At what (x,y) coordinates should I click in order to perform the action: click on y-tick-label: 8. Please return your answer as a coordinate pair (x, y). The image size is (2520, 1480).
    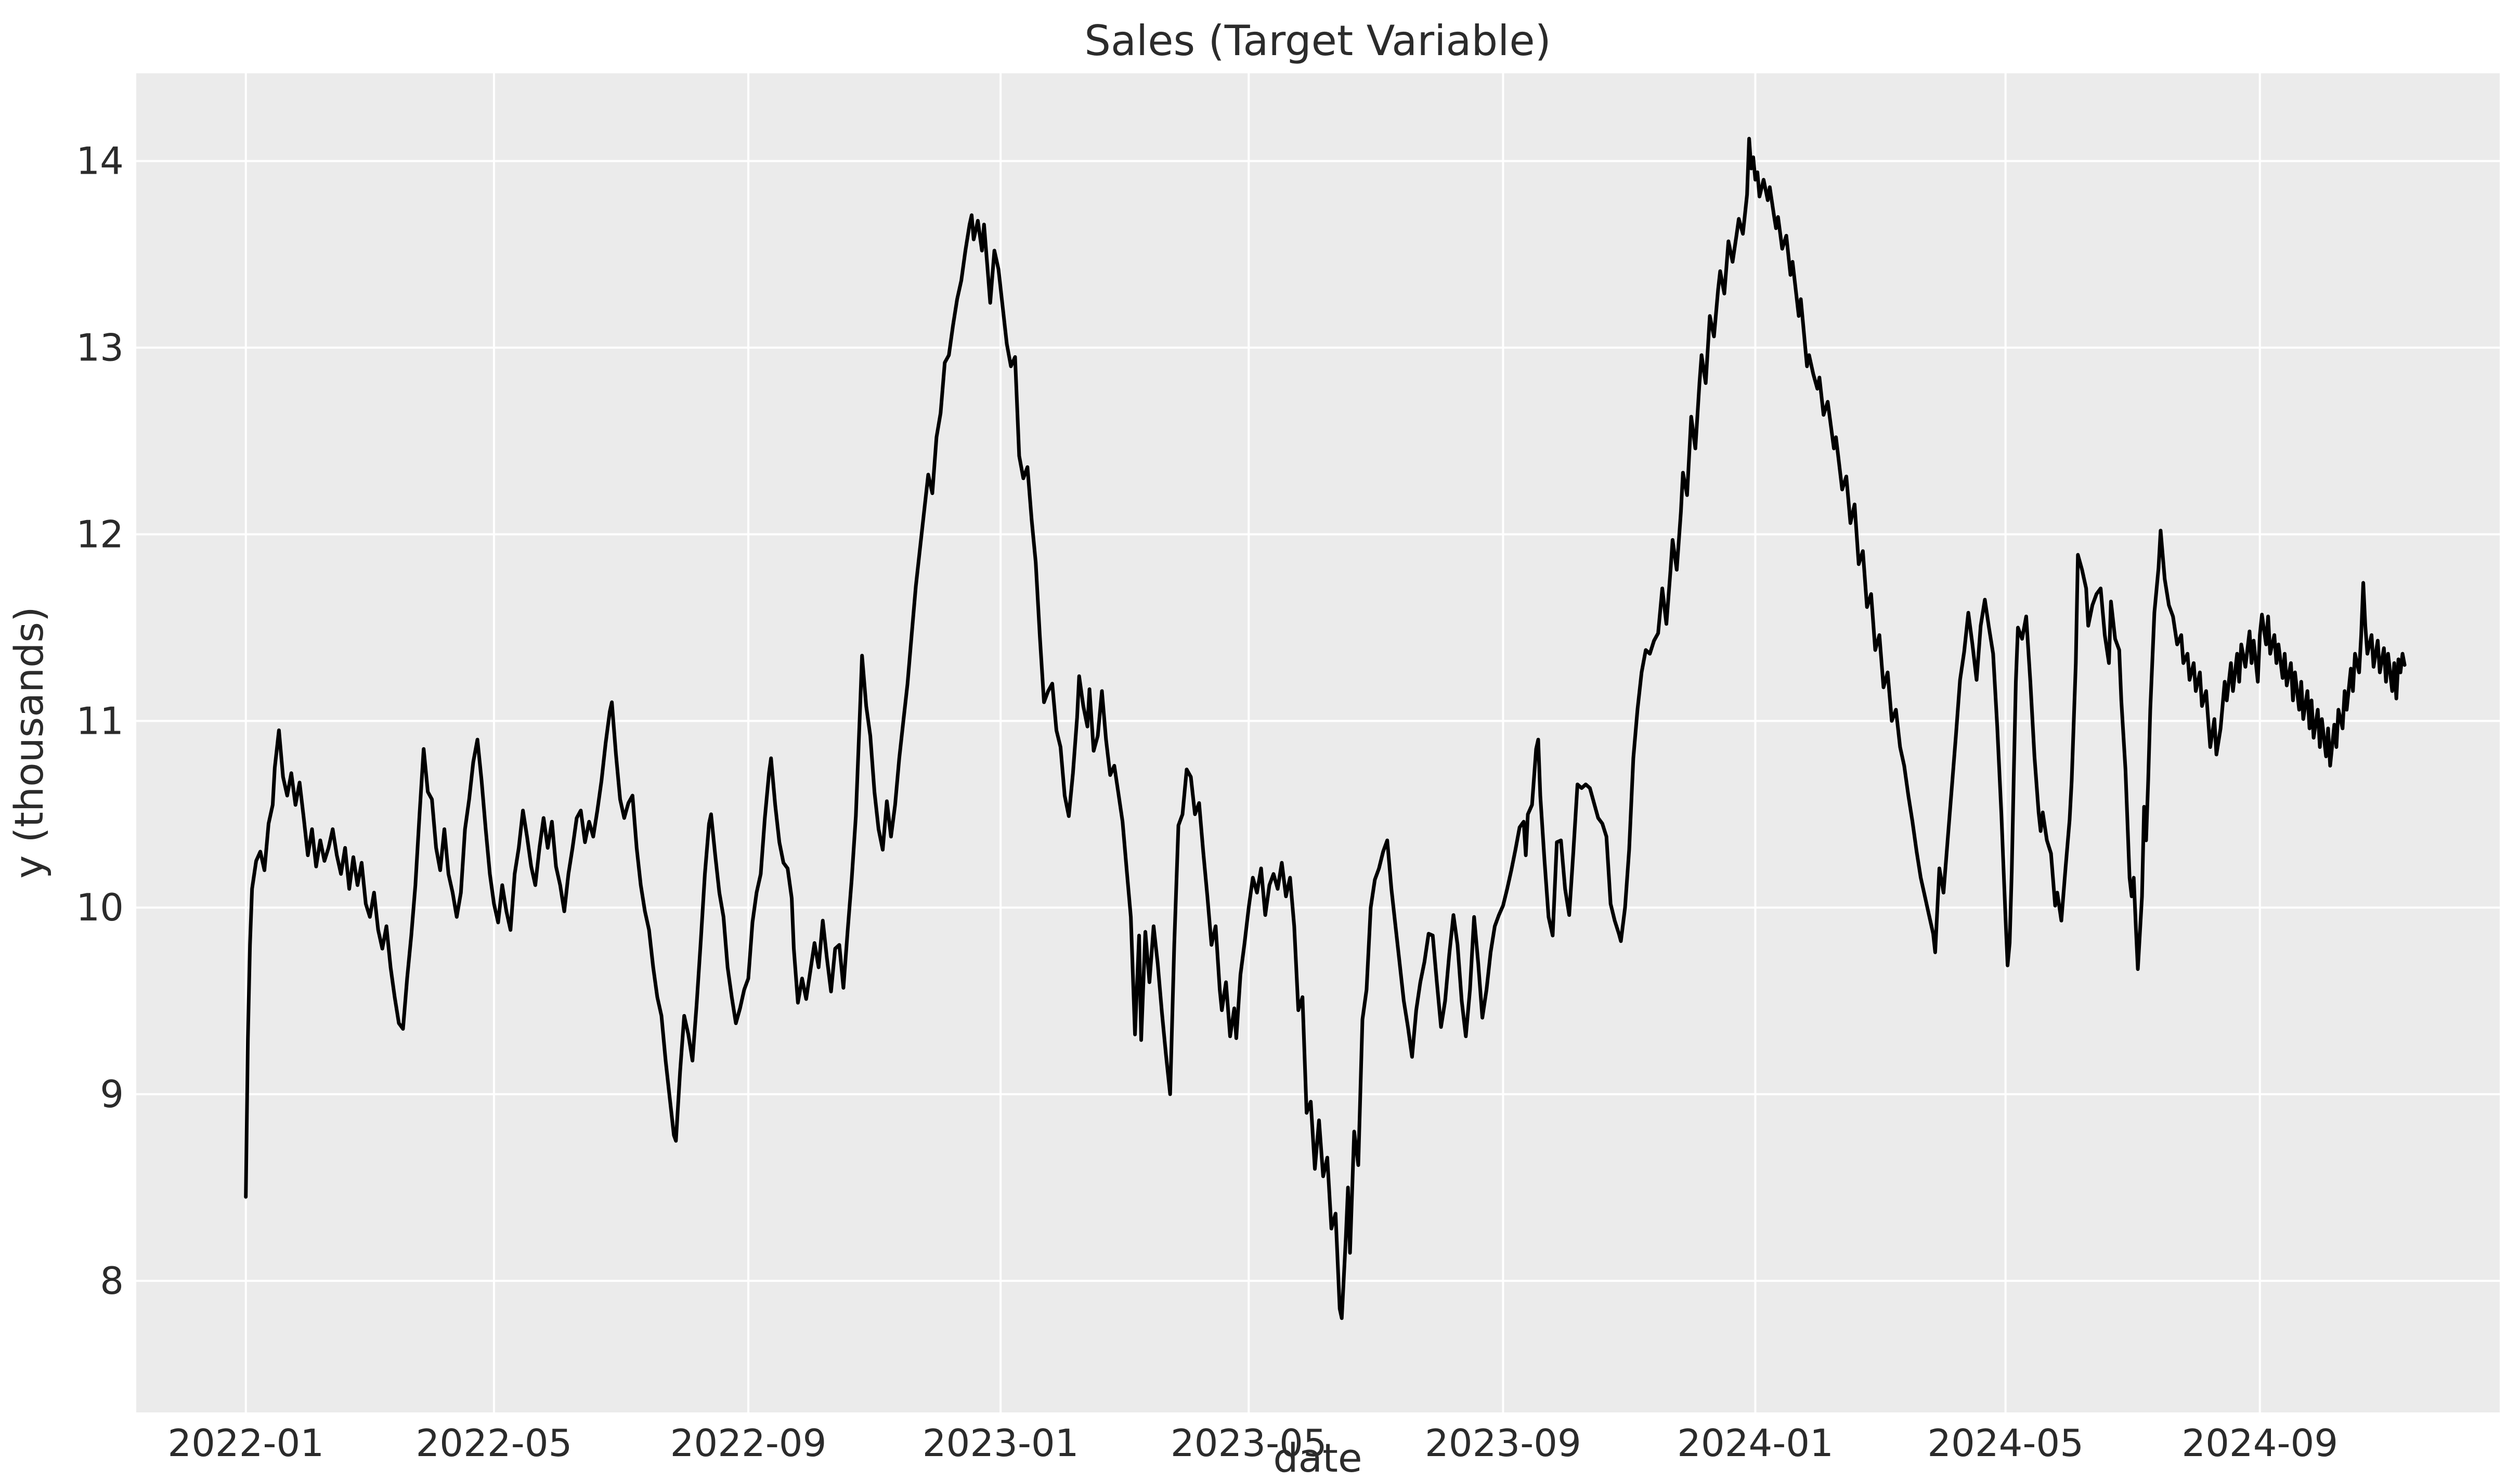
    Looking at the image, I should click on (112, 1281).